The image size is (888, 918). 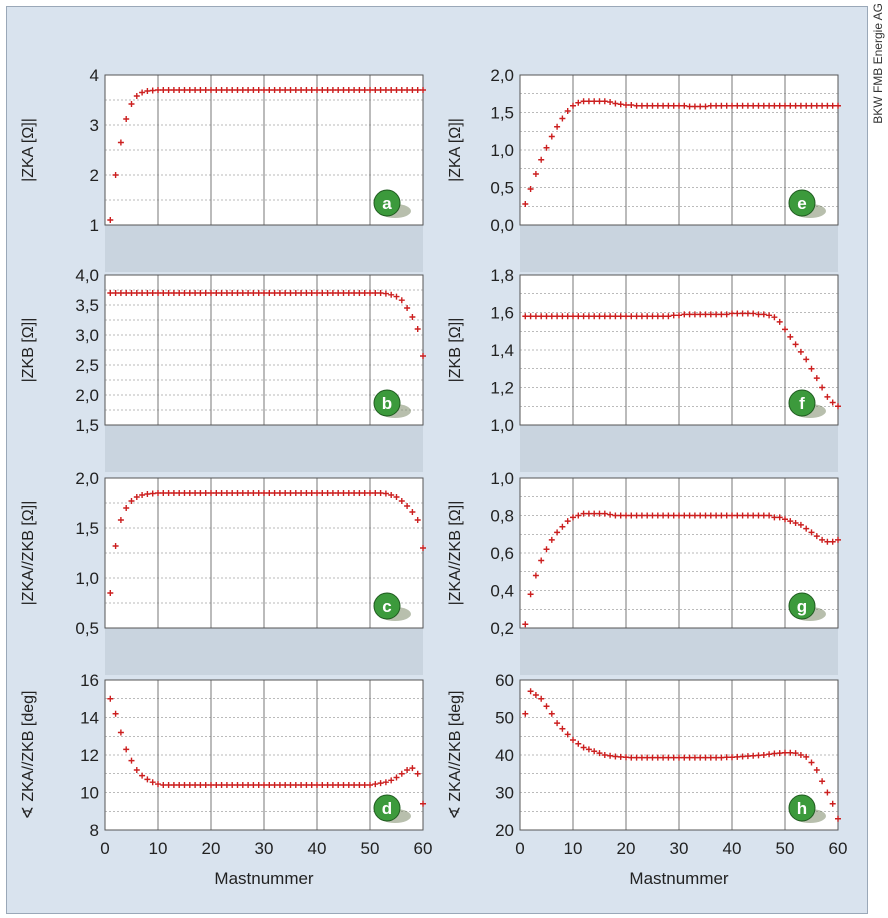 What do you see at coordinates (89, 755) in the screenshot?
I see `y-tick-label: 12` at bounding box center [89, 755].